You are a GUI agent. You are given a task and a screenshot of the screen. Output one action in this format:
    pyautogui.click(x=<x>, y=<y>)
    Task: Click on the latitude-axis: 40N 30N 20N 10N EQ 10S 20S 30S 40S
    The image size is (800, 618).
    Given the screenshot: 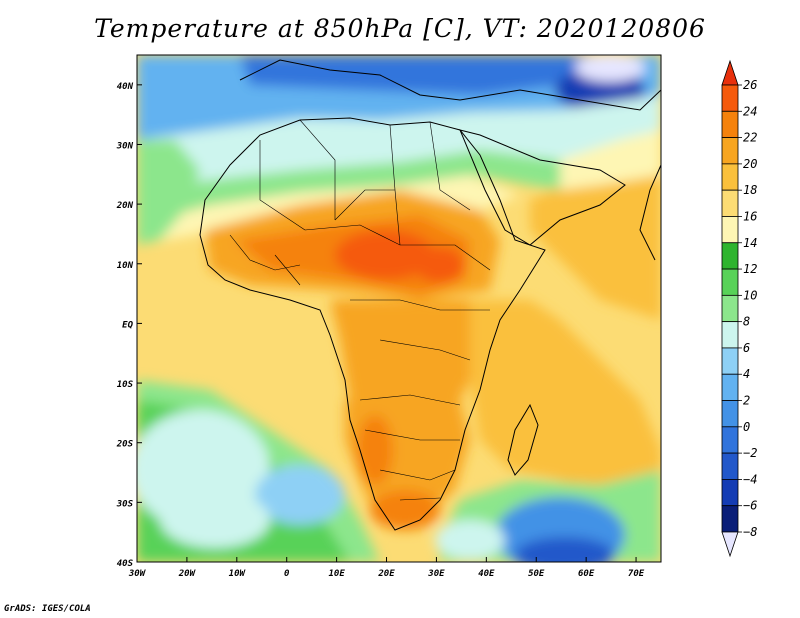 What is the action you would take?
    pyautogui.click(x=129, y=325)
    